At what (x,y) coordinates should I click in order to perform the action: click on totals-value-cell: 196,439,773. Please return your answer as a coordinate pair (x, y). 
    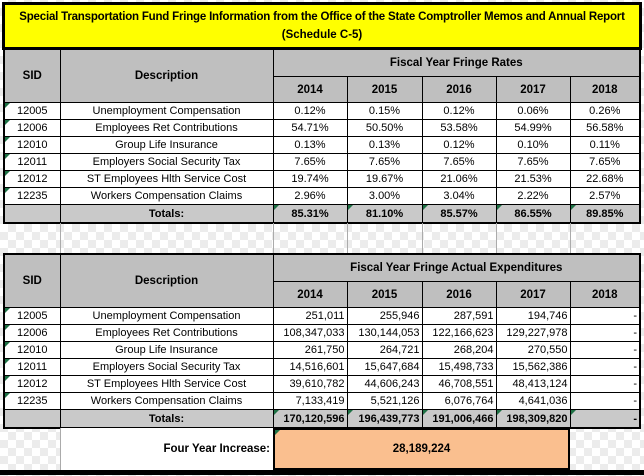
    Looking at the image, I should click on (384, 419).